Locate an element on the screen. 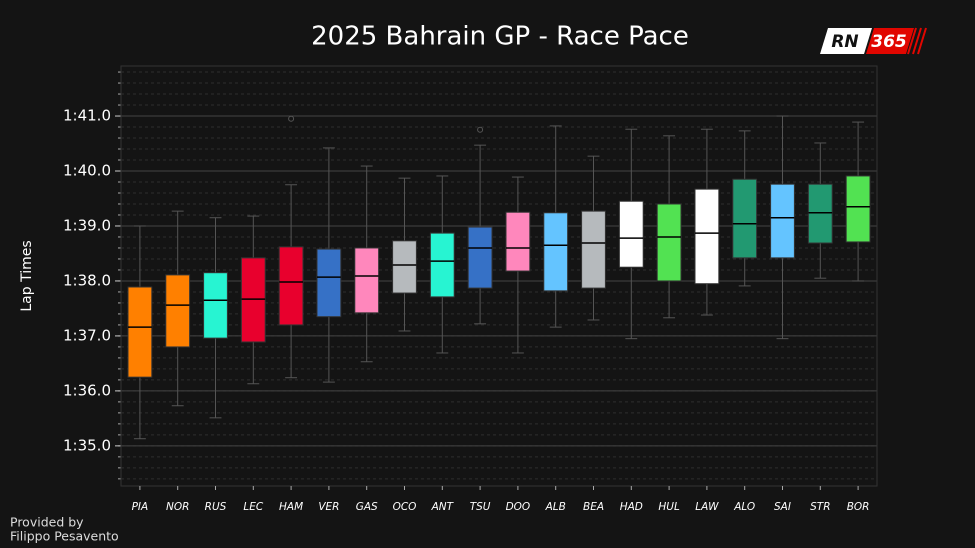 The image size is (975, 548). x-tick-label: BEA is located at coordinates (593, 507).